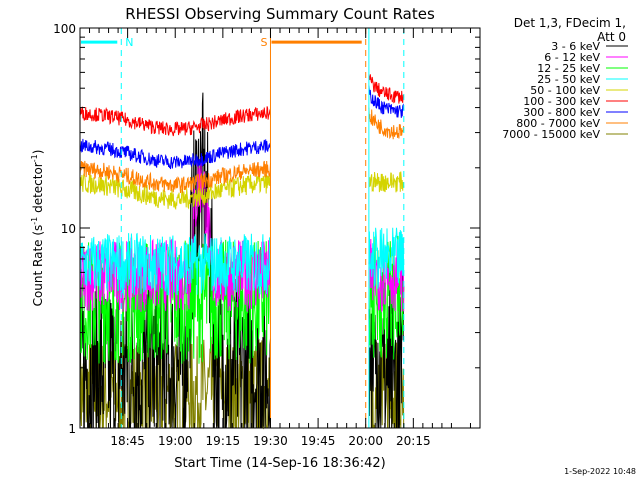 This screenshot has height=480, width=640. What do you see at coordinates (37, 228) in the screenshot?
I see `y-axis-label: Count Rate (s-1 detector-1)` at bounding box center [37, 228].